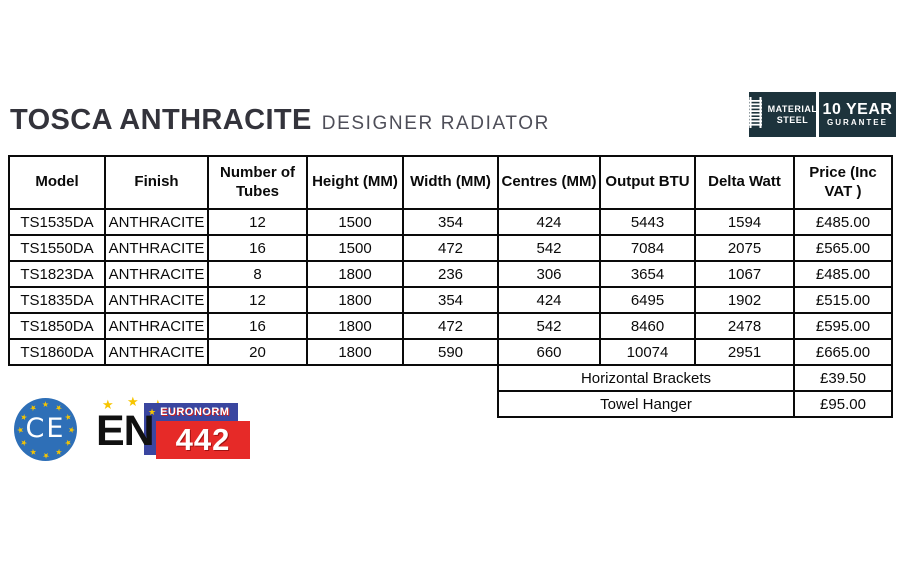 Image resolution: width=900 pixels, height=566 pixels. Describe the element at coordinates (744, 352) in the screenshot. I see `table-cell: 2951` at that location.